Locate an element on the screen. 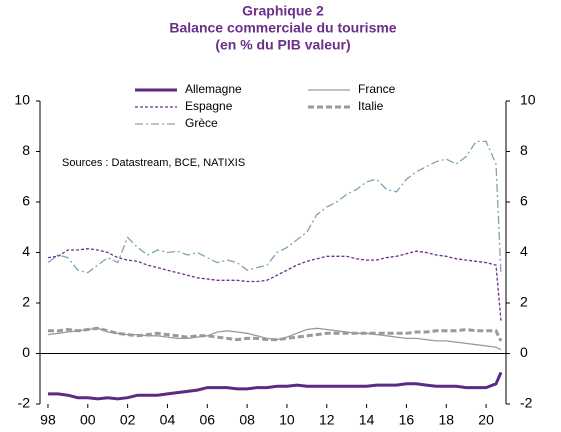  annotation: Sources : Datastream, BCE, NATIXIS is located at coordinates (153, 163).